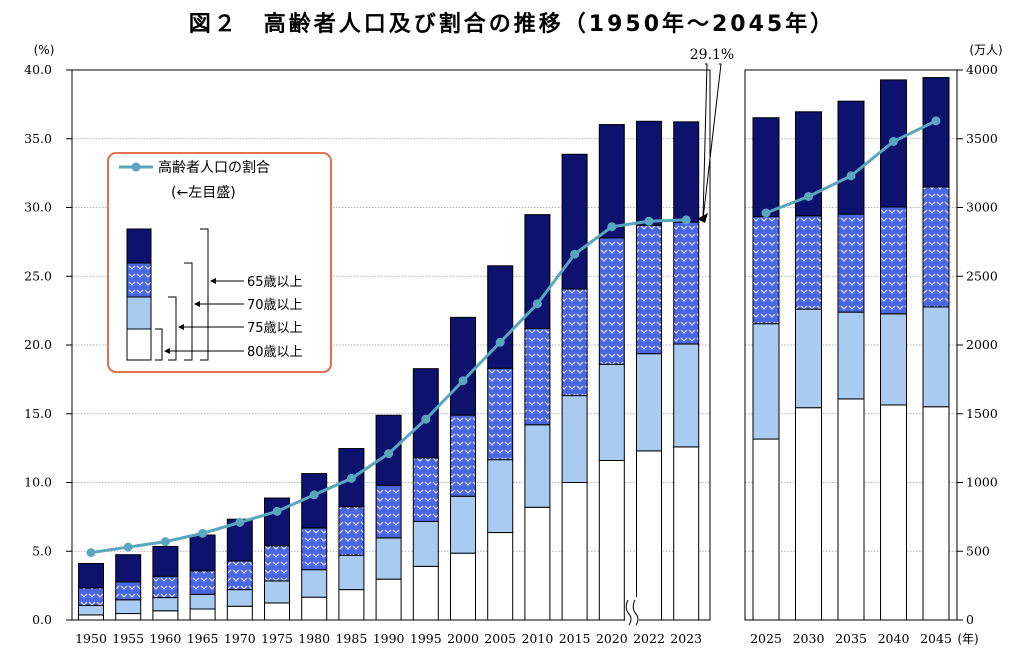 The image size is (1024, 661). I want to click on bracket-80plus, so click(159, 344).